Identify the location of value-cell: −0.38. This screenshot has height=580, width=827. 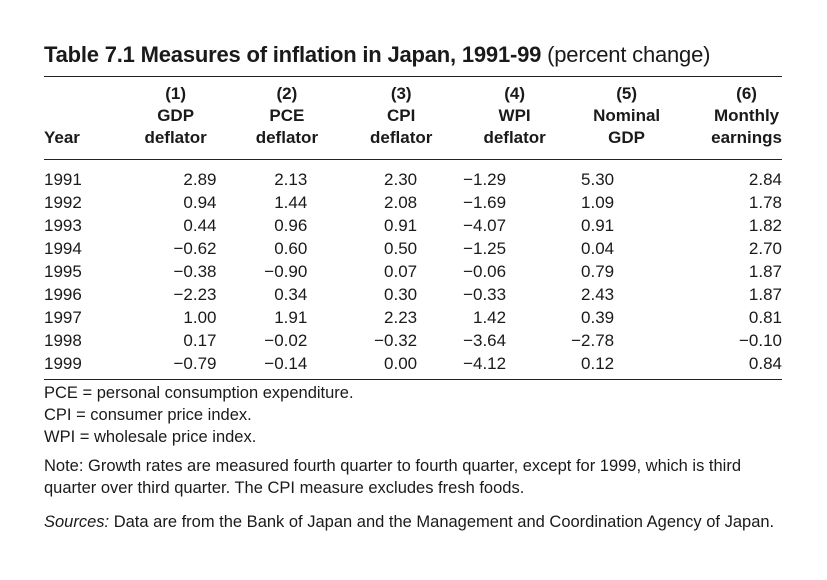
(195, 271).